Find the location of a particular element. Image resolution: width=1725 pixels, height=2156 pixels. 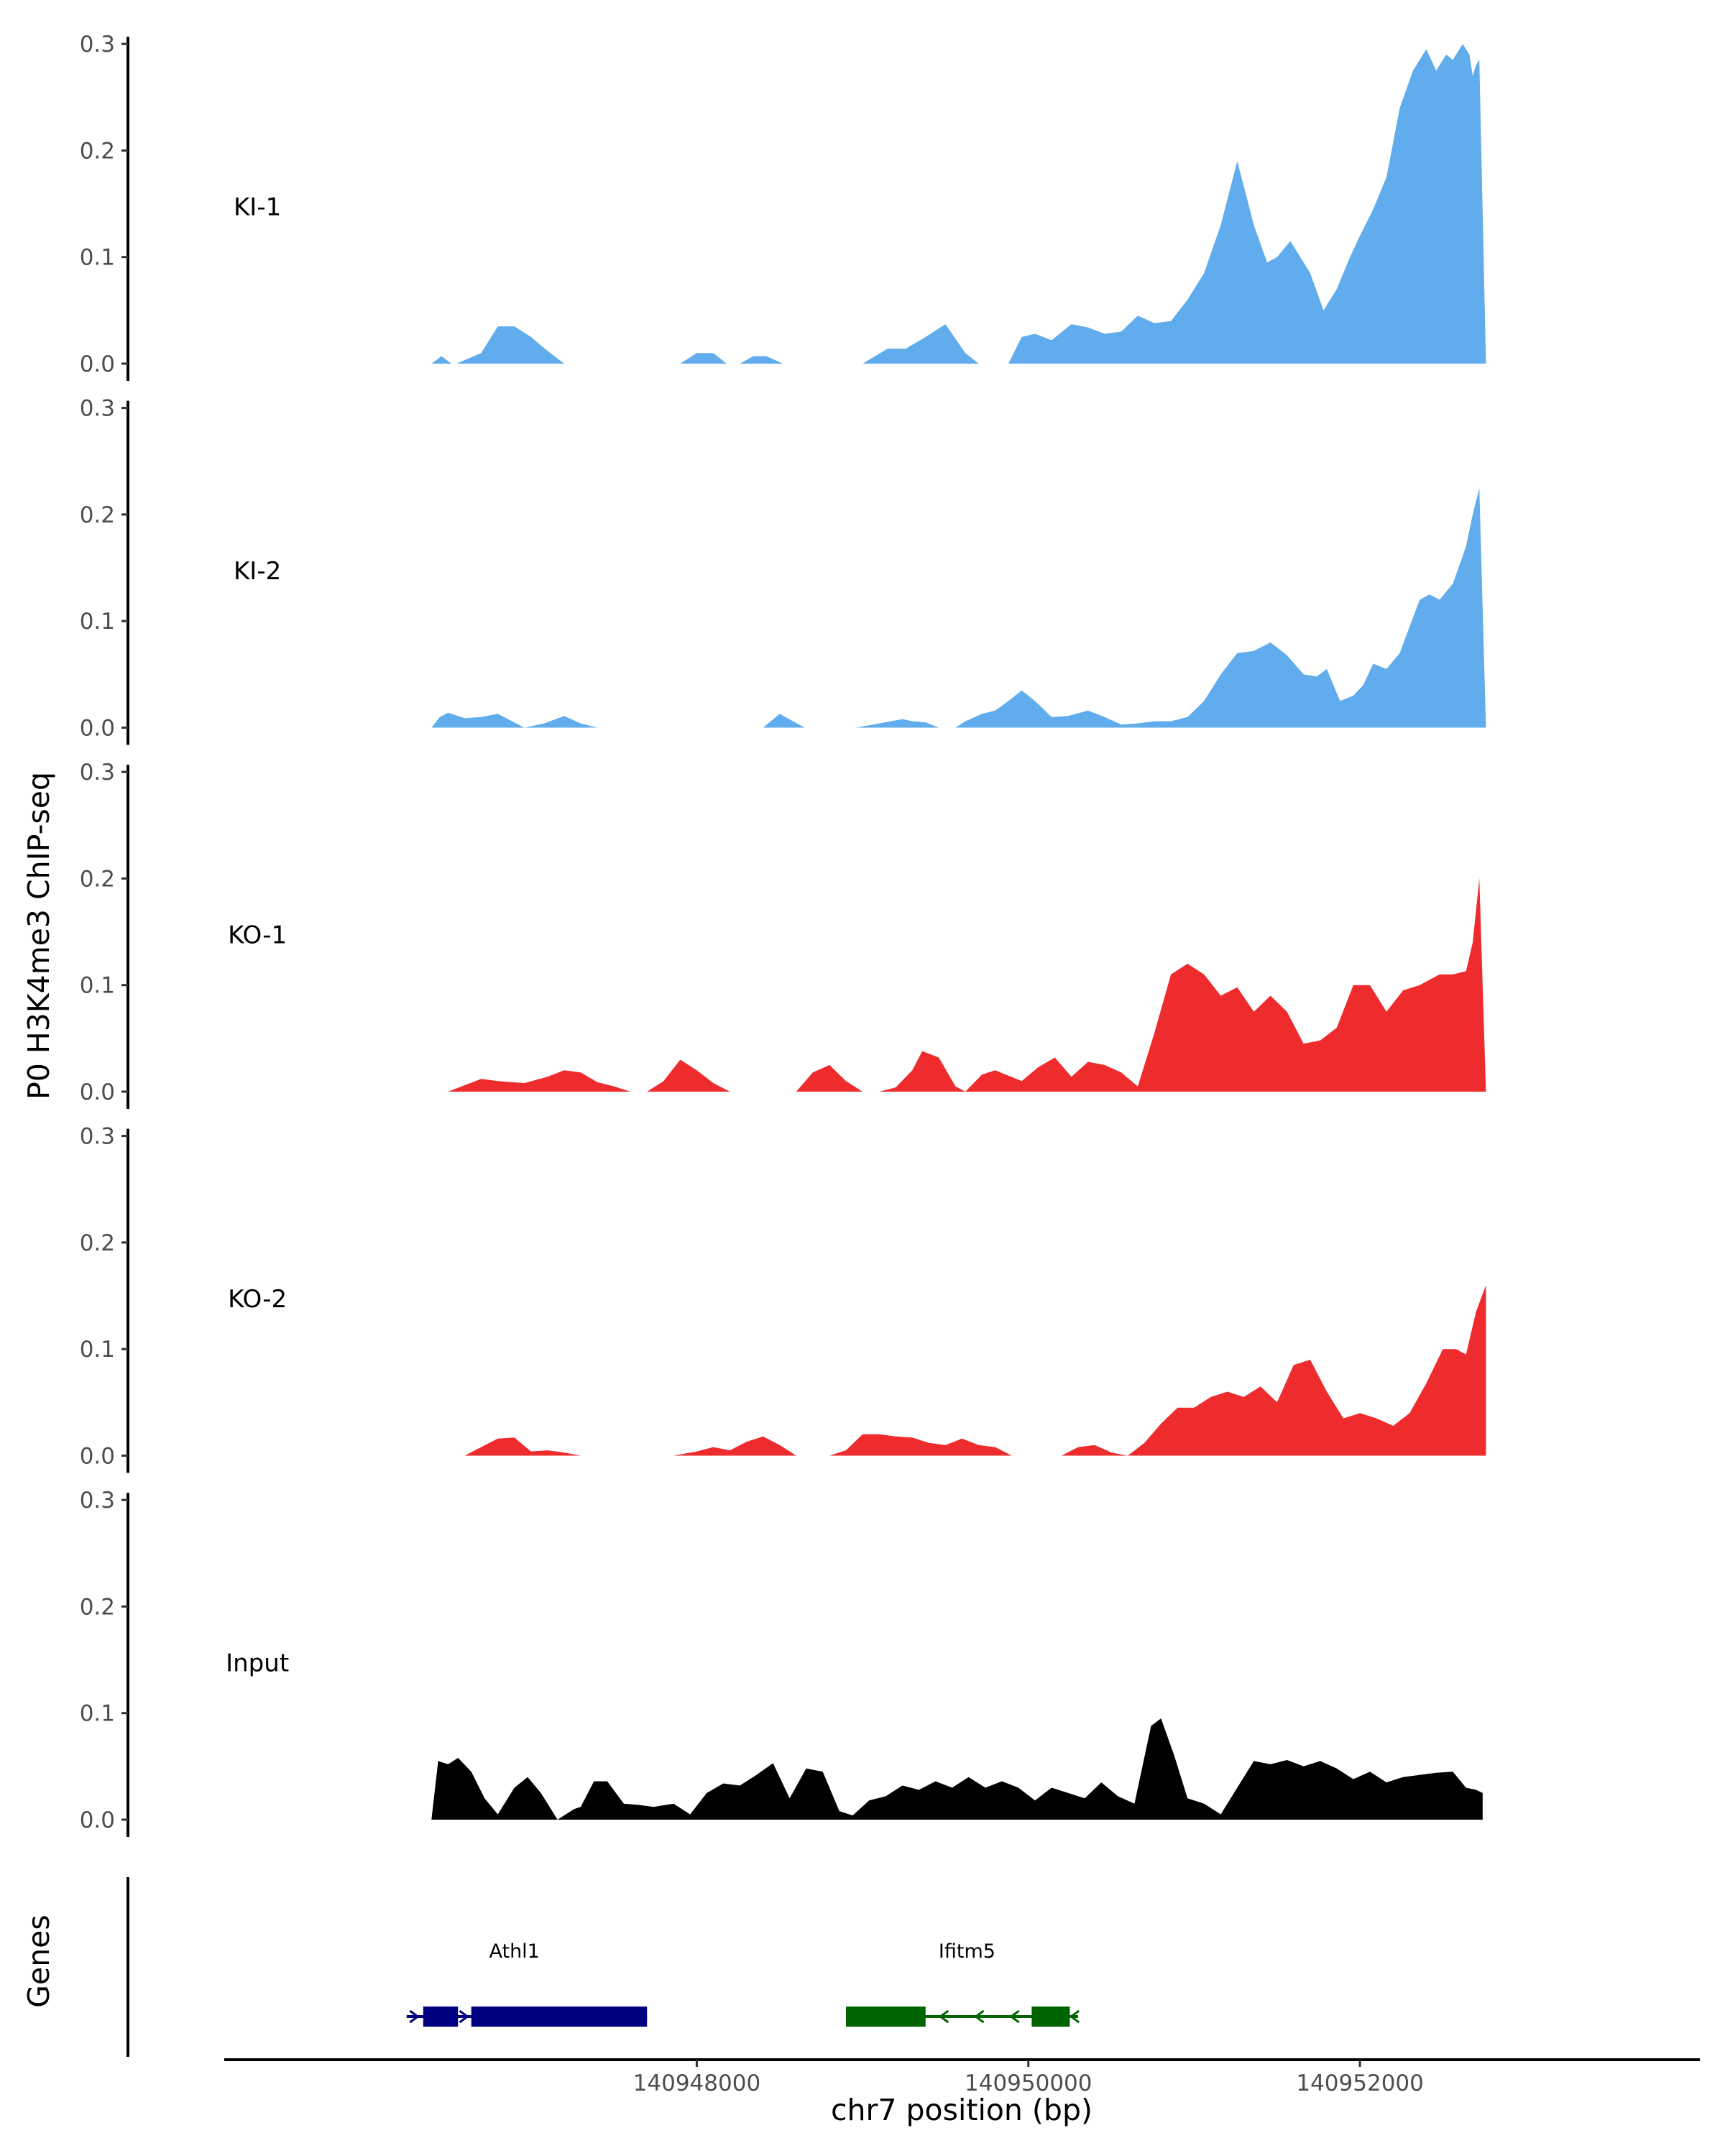

coverage-area-input is located at coordinates (957, 1769).